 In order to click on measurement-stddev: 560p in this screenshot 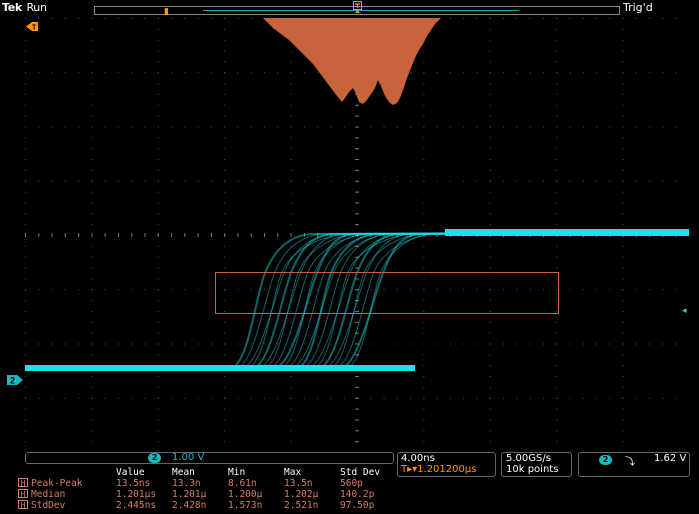, I will do `click(351, 483)`.